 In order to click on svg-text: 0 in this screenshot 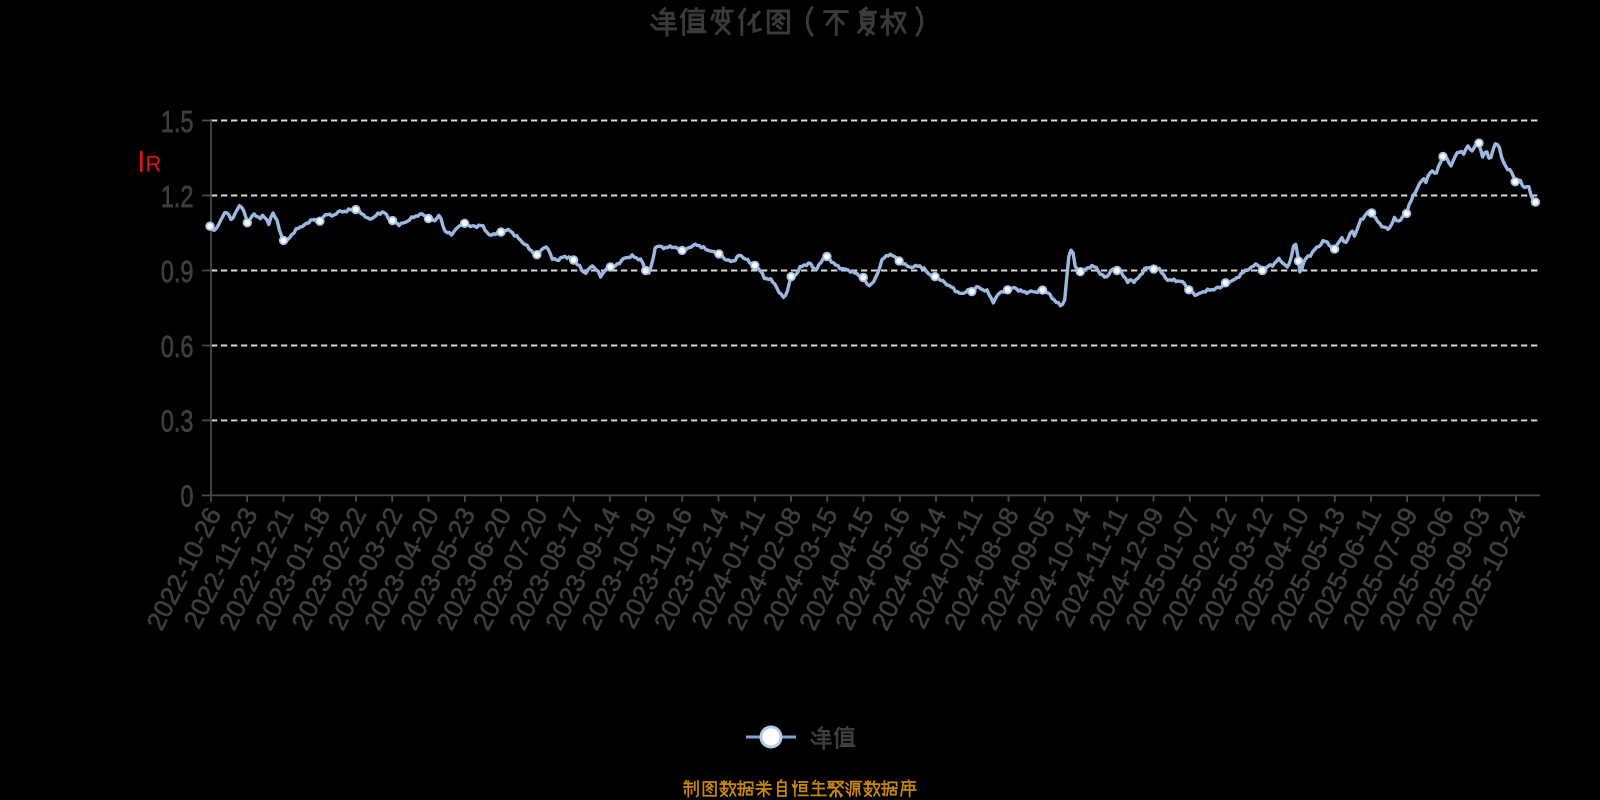, I will do `click(186, 496)`.